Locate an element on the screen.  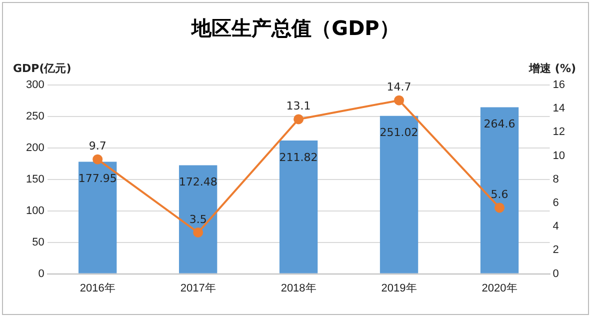
y2-tick-label: 2 is located at coordinates (555, 250).